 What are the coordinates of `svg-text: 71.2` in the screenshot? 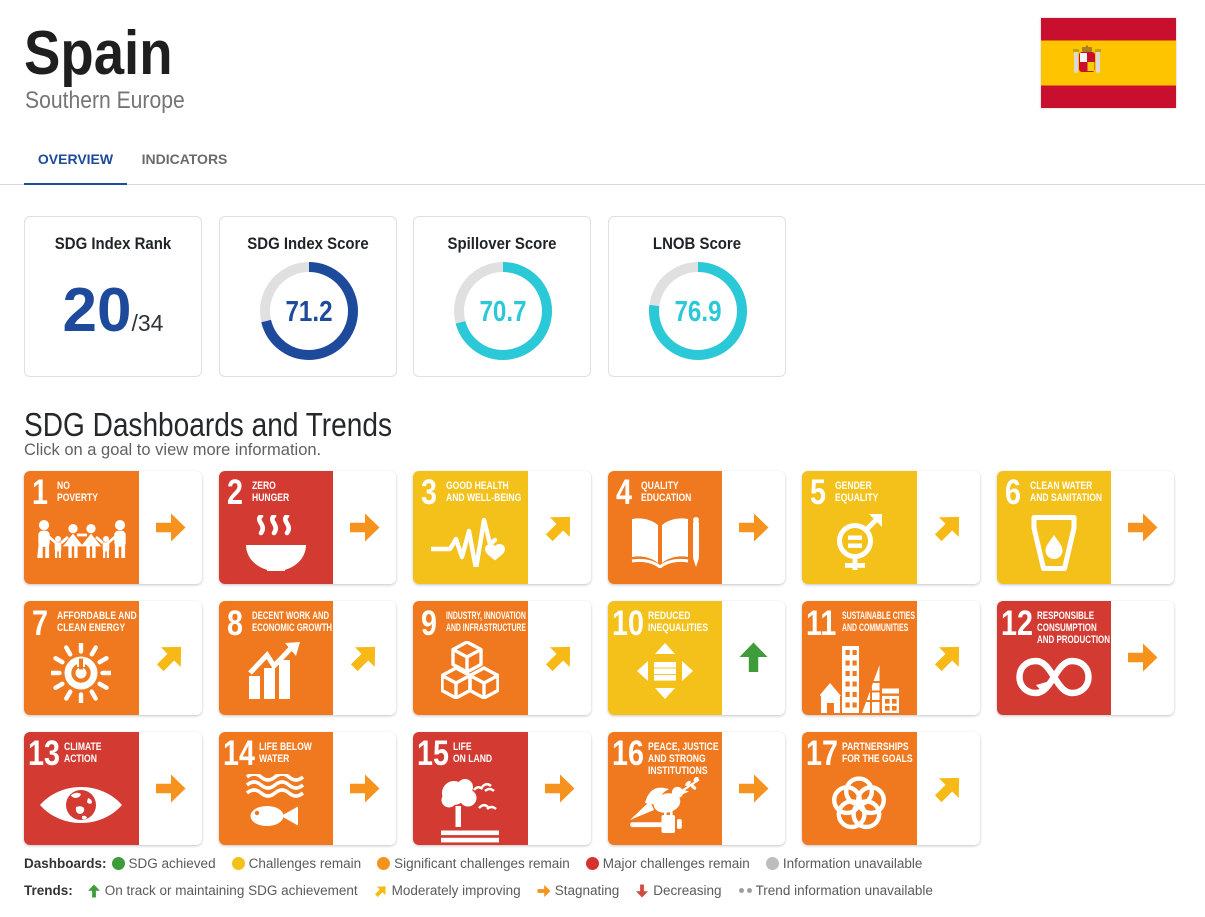 It's located at (308, 312).